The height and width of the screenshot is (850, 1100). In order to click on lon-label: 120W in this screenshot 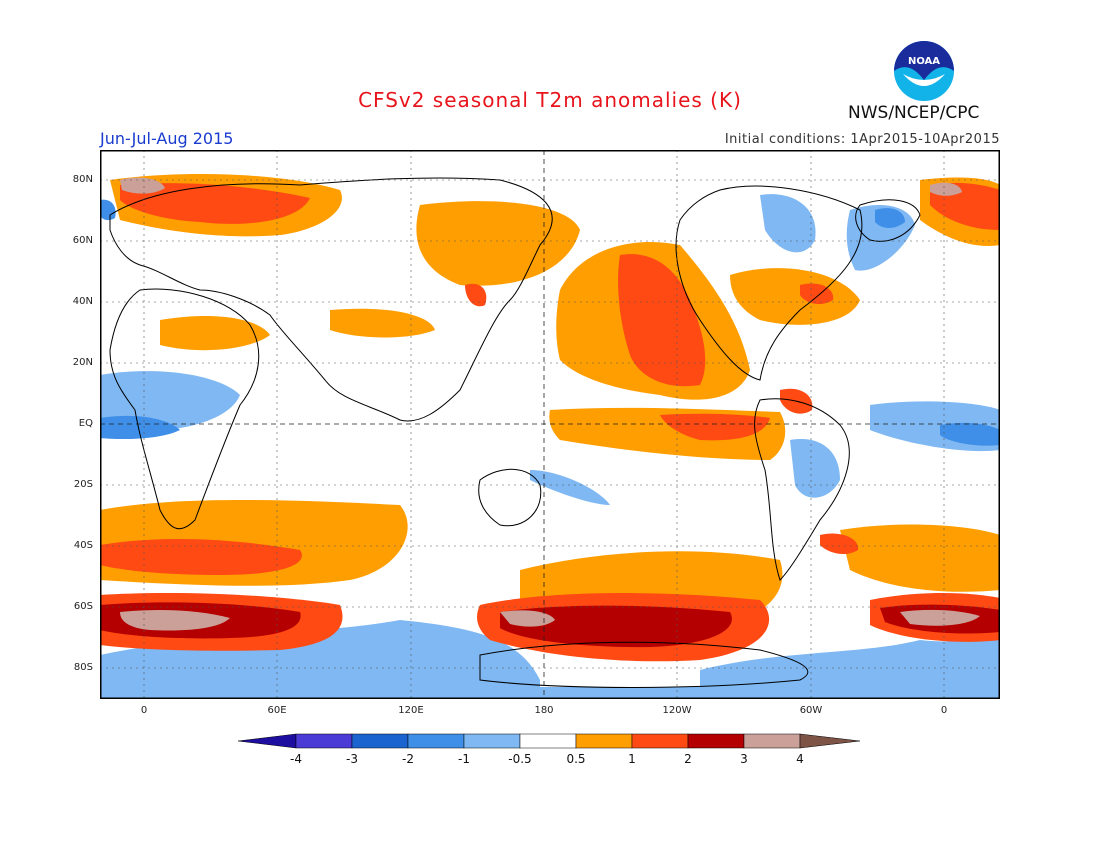, I will do `click(677, 710)`.